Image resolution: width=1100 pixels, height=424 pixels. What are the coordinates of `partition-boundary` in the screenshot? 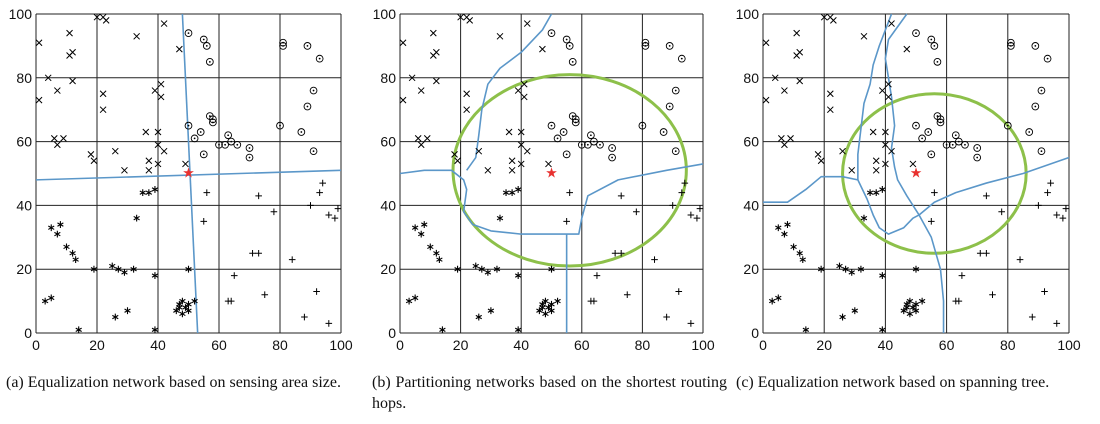 It's located at (841, 205).